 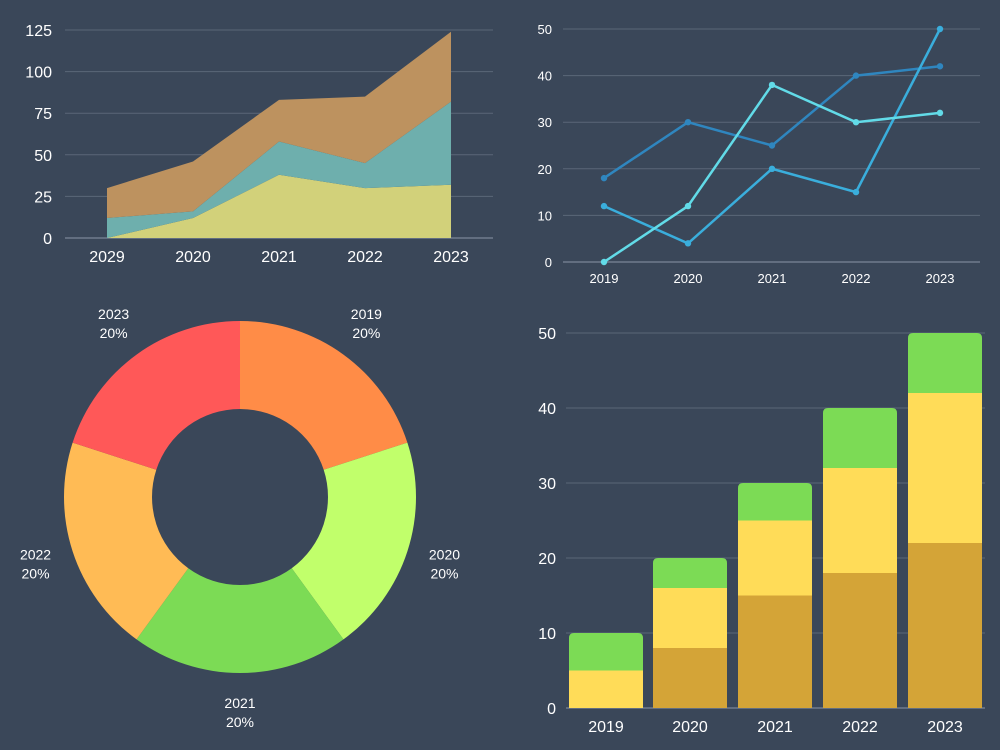 What do you see at coordinates (35, 554) in the screenshot?
I see `slice-label: 2022` at bounding box center [35, 554].